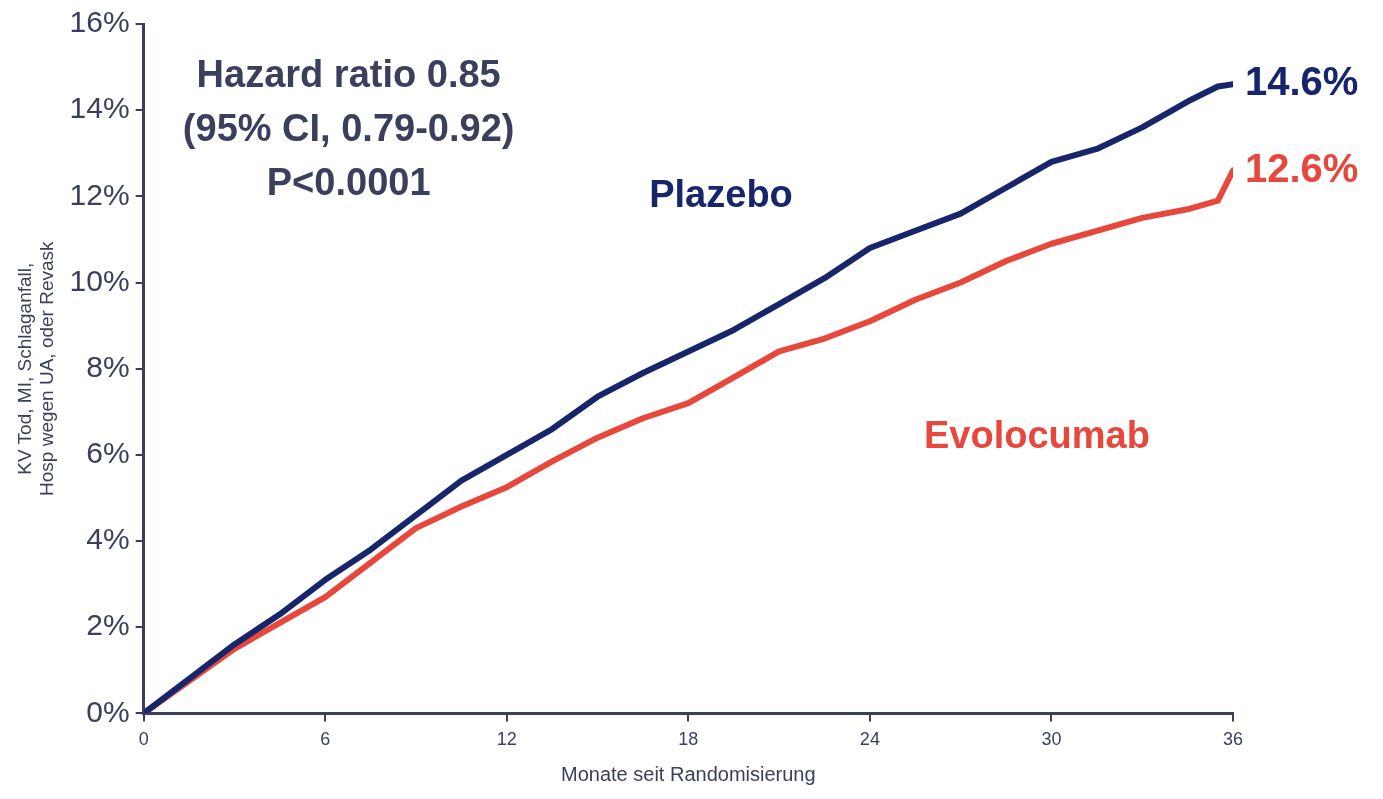  Describe the element at coordinates (35, 368) in the screenshot. I see `y-axis-title: KV Tod, MI, Schlaganfall, Hosp wegen UA, oder Revask` at that location.